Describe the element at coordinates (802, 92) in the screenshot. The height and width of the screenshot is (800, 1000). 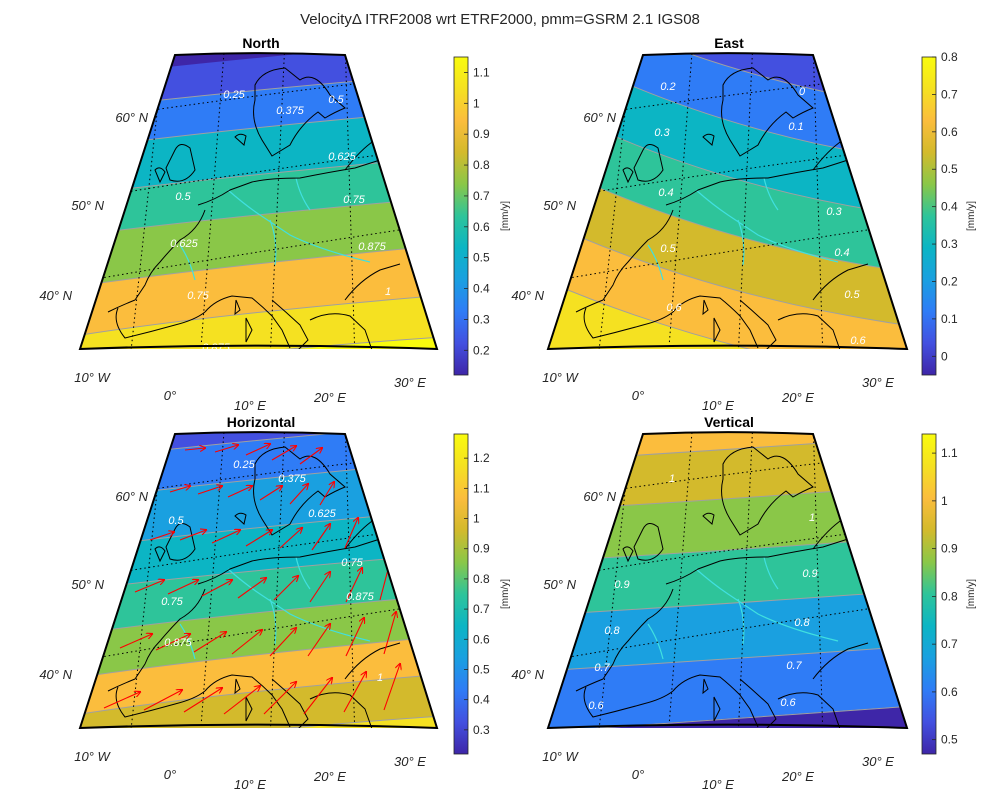
I see `contour-label: 0` at that location.